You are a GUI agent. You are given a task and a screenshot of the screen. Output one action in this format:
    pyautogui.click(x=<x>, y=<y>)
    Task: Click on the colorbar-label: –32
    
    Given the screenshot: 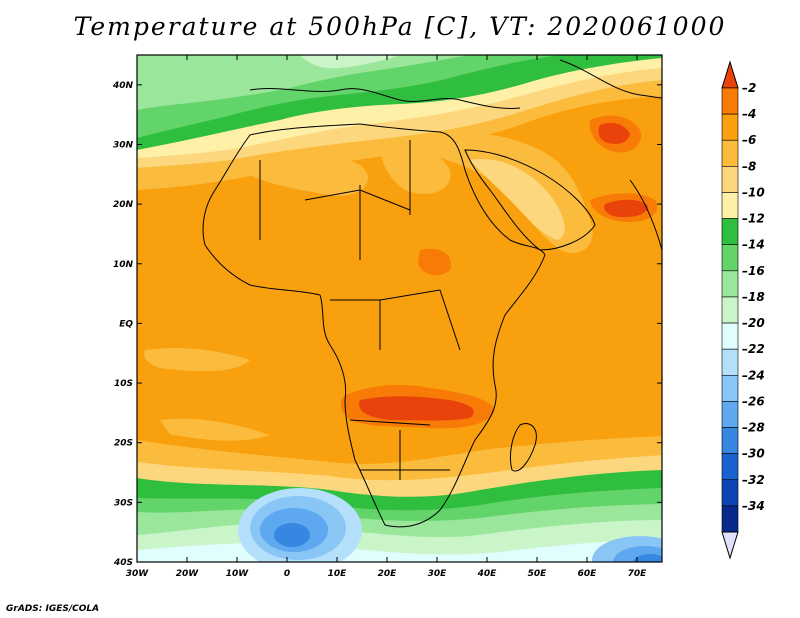 What is the action you would take?
    pyautogui.click(x=753, y=480)
    